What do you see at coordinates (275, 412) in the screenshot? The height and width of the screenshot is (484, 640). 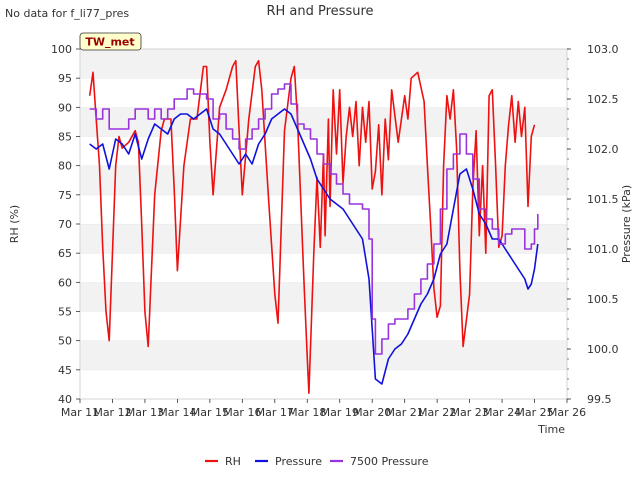 I see `x-tick-label: Mar 17` at bounding box center [275, 412].